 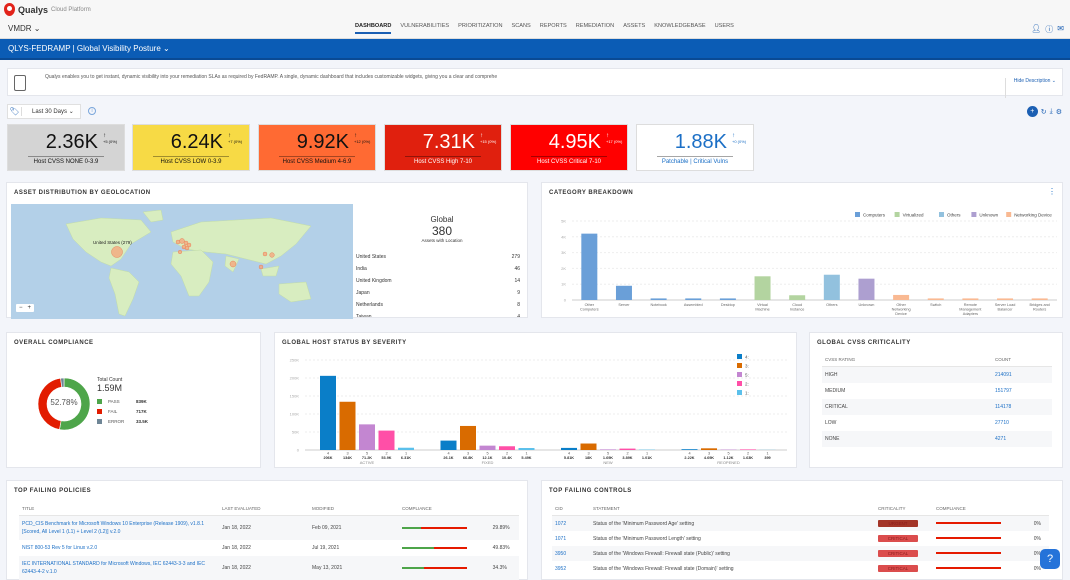 I want to click on nav-dashboard: DASHBOARD, so click(x=373, y=28).